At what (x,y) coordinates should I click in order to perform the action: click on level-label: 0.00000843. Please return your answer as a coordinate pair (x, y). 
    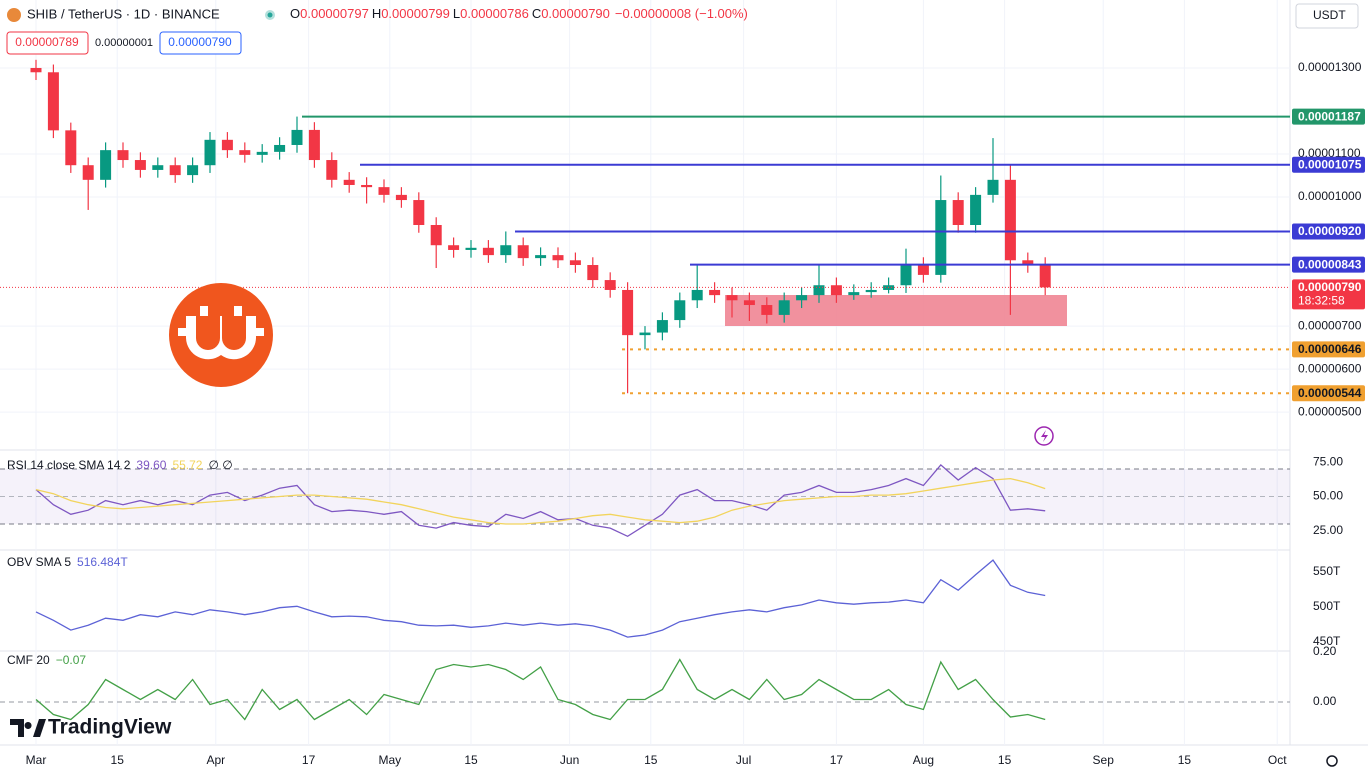
    Looking at the image, I should click on (1330, 264).